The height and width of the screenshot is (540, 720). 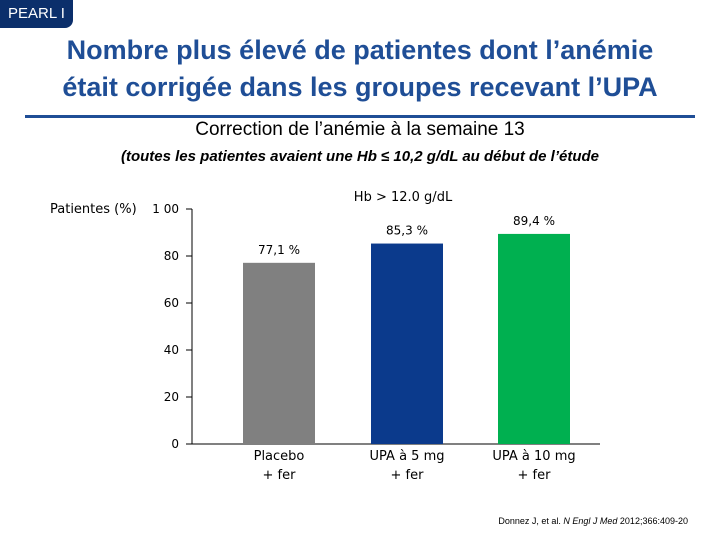 What do you see at coordinates (171, 350) in the screenshot?
I see `y-tick-label: 40` at bounding box center [171, 350].